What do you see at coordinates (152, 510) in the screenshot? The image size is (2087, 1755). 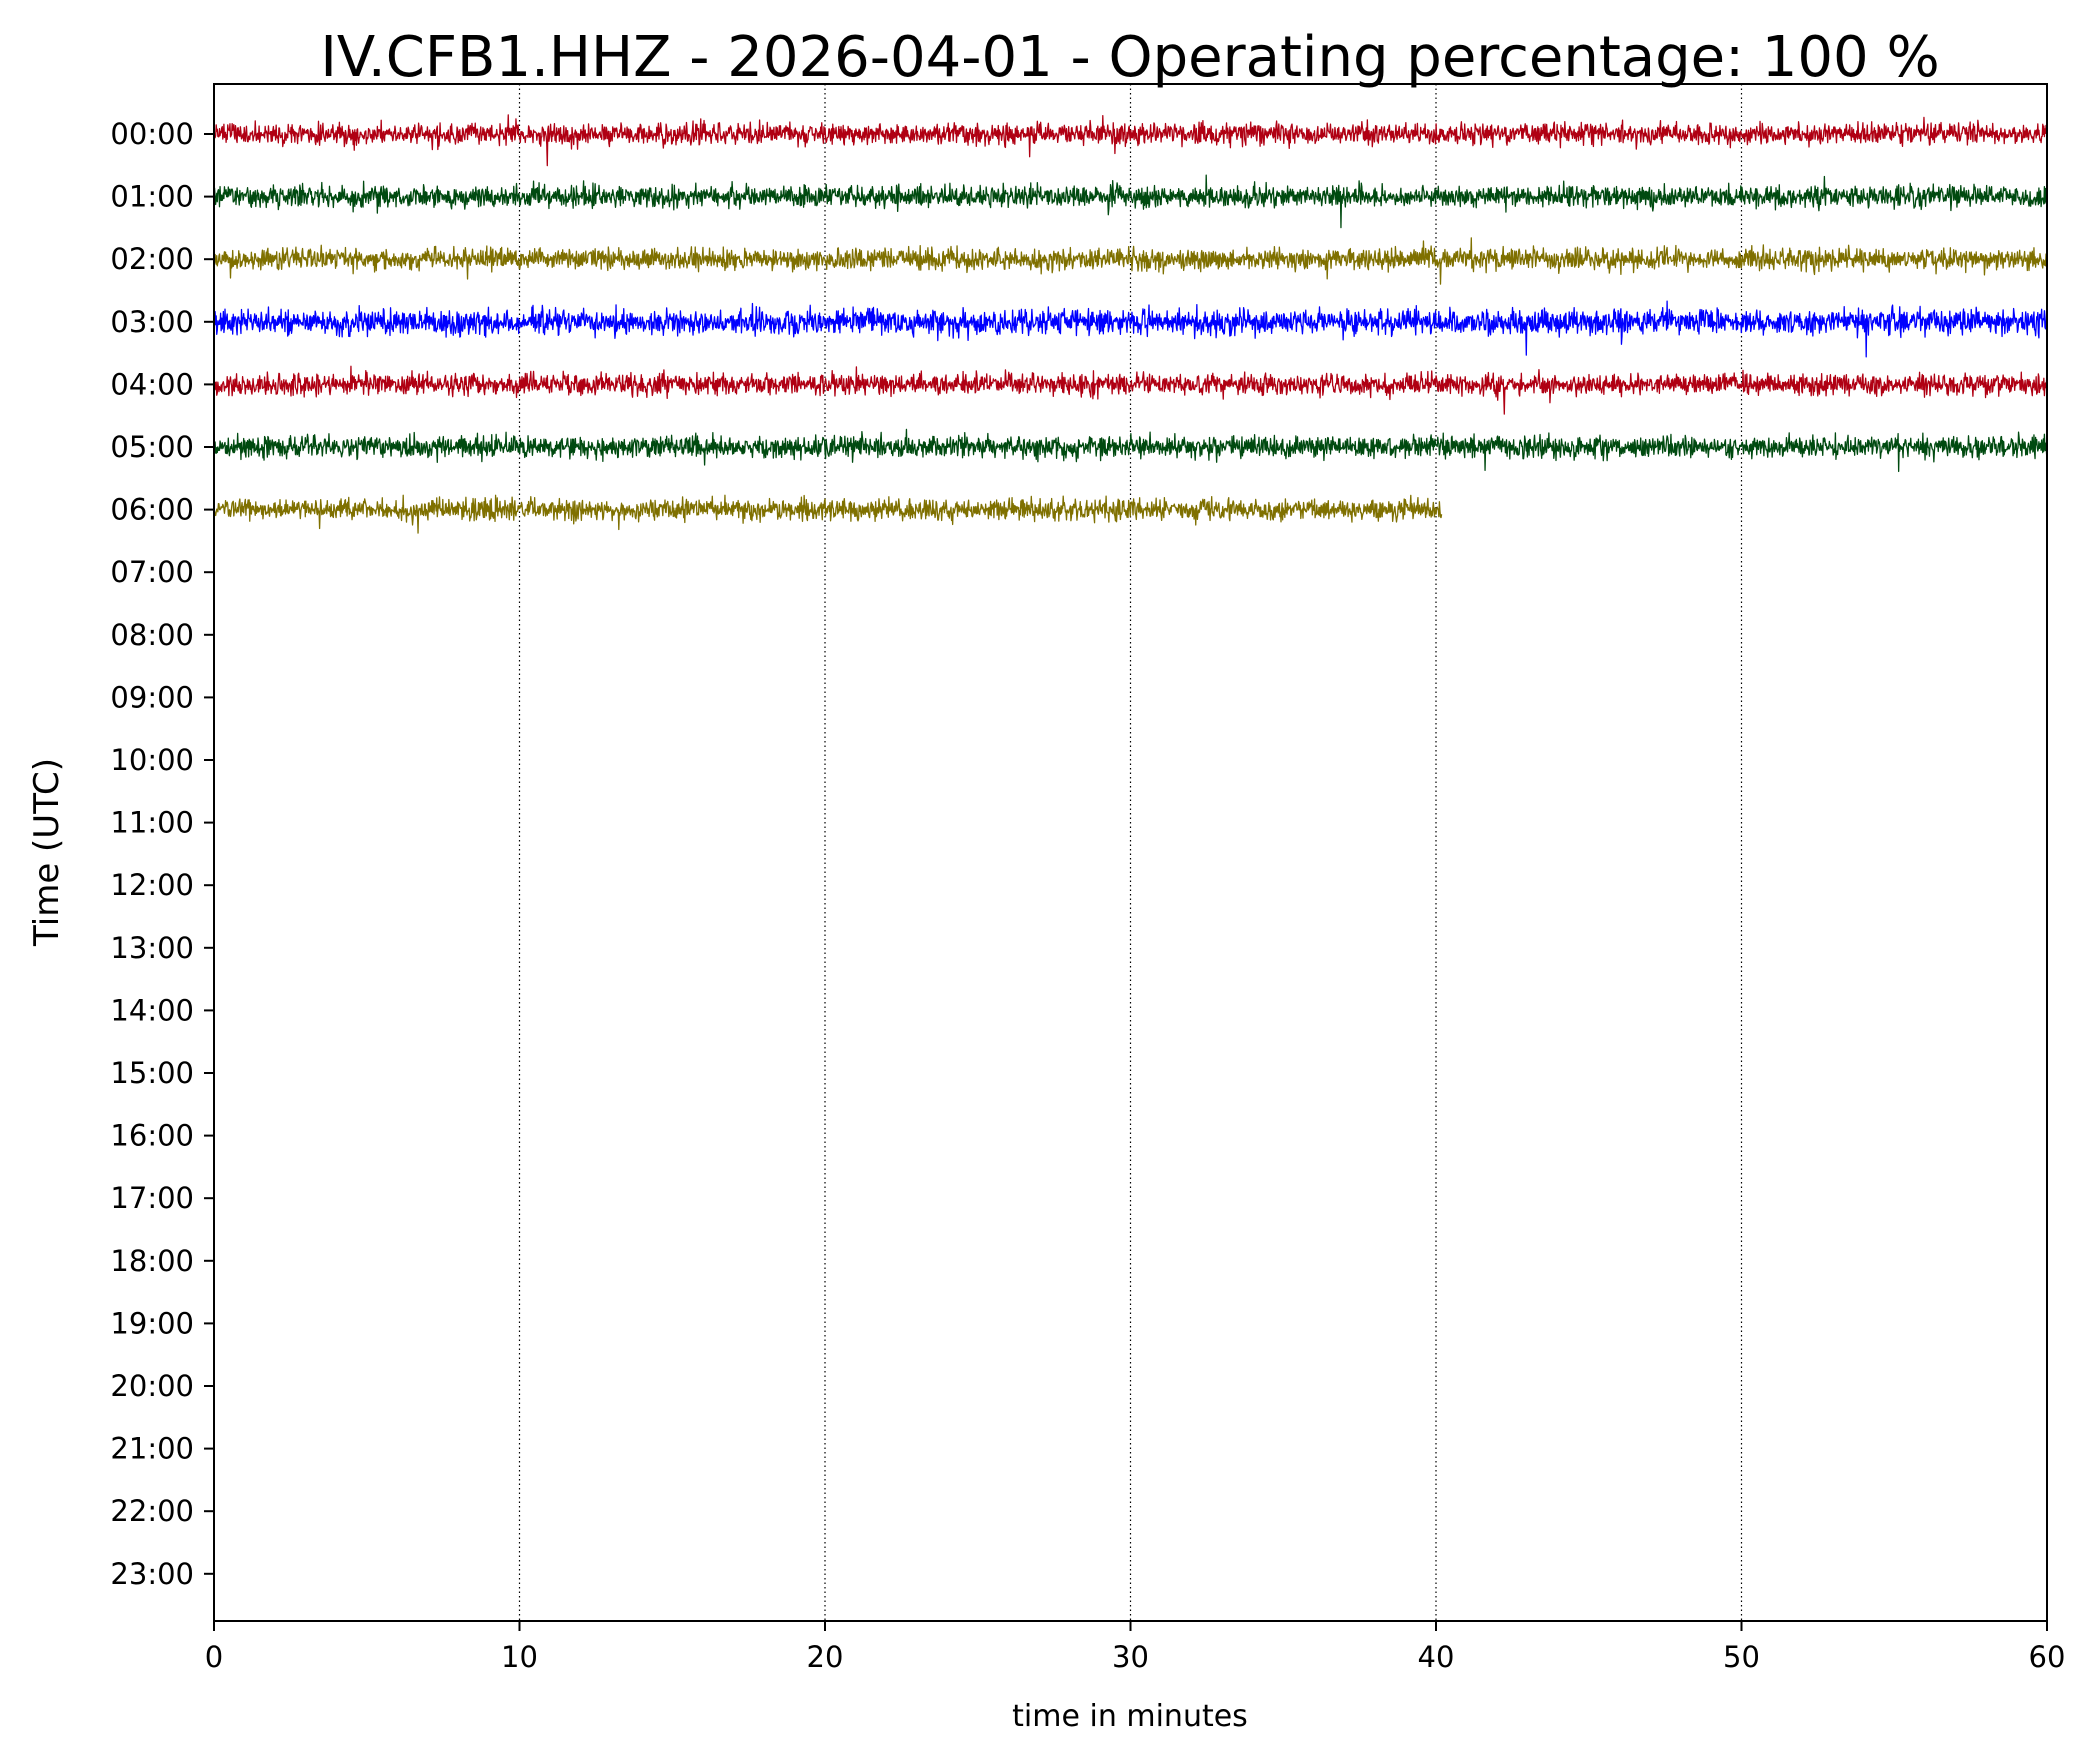 I see `y-tick-label: 06:00` at bounding box center [152, 510].